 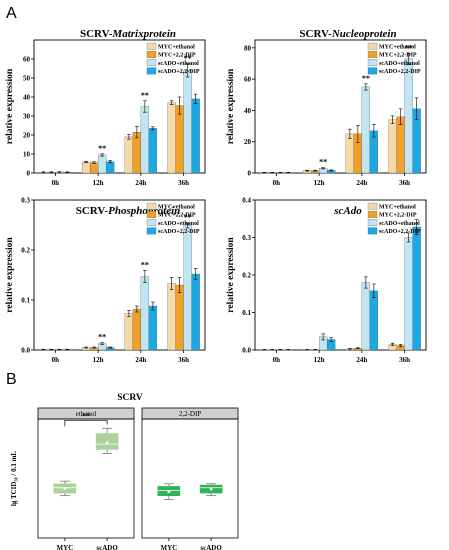 What do you see at coordinates (25, 301) in the screenshot?
I see `y-tick-label: 0.1` at bounding box center [25, 301].